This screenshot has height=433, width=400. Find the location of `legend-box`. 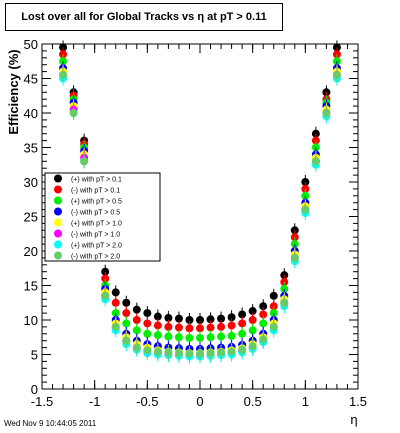

legend-box is located at coordinates (102, 217).